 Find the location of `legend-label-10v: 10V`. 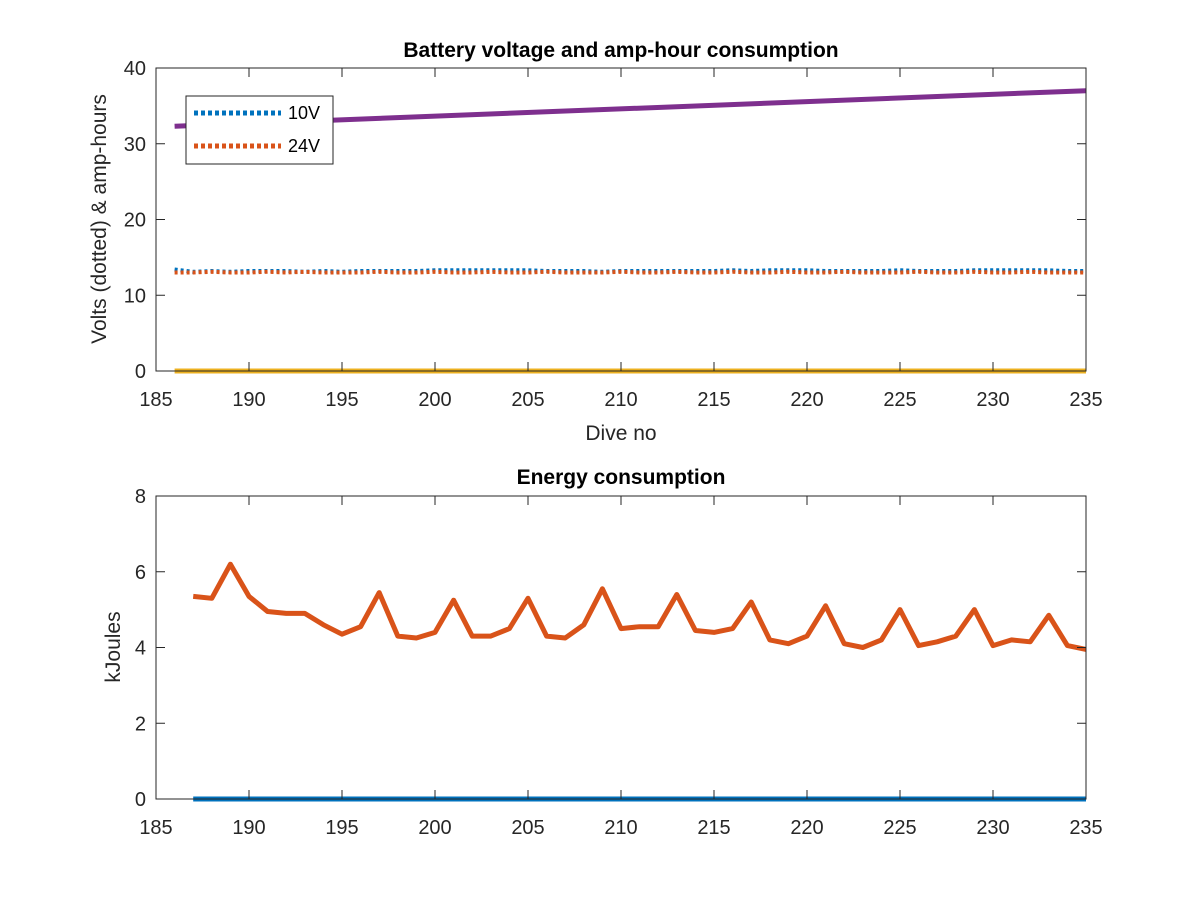

legend-label-10v: 10V is located at coordinates (304, 113).